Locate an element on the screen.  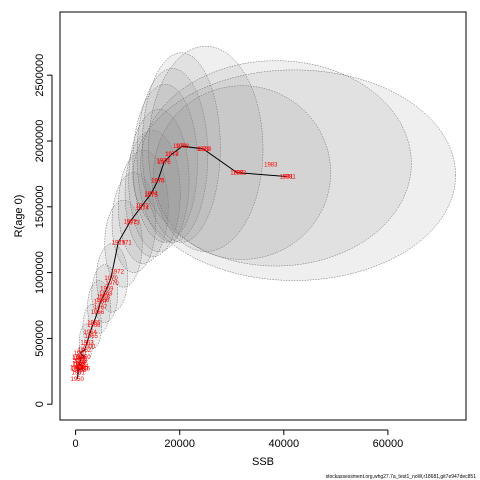
y-tick-label: 1000000 is located at coordinates (40, 272).